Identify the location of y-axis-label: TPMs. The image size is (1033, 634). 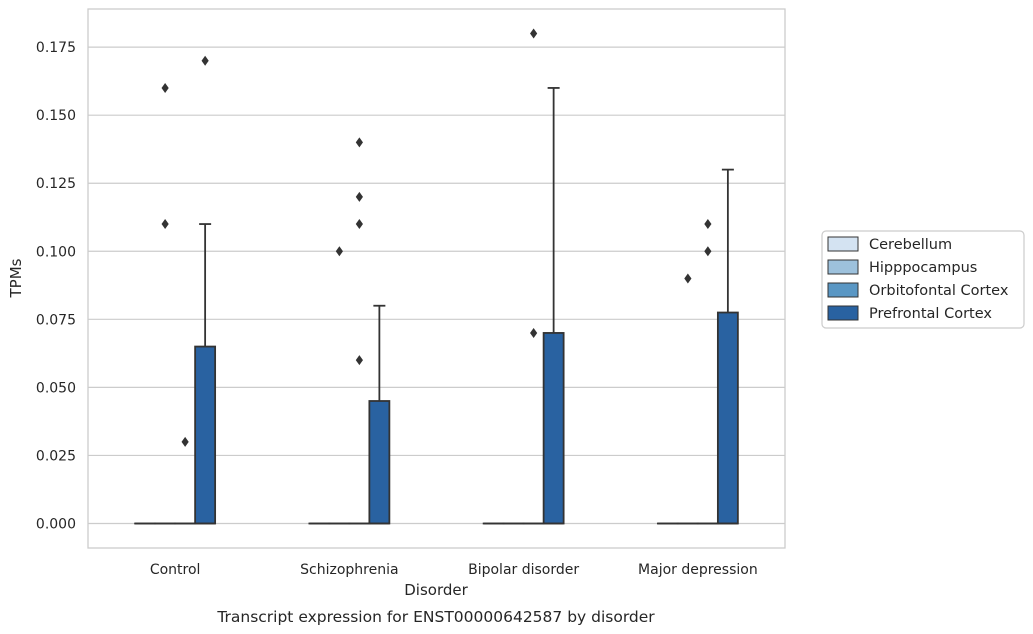
(16, 278).